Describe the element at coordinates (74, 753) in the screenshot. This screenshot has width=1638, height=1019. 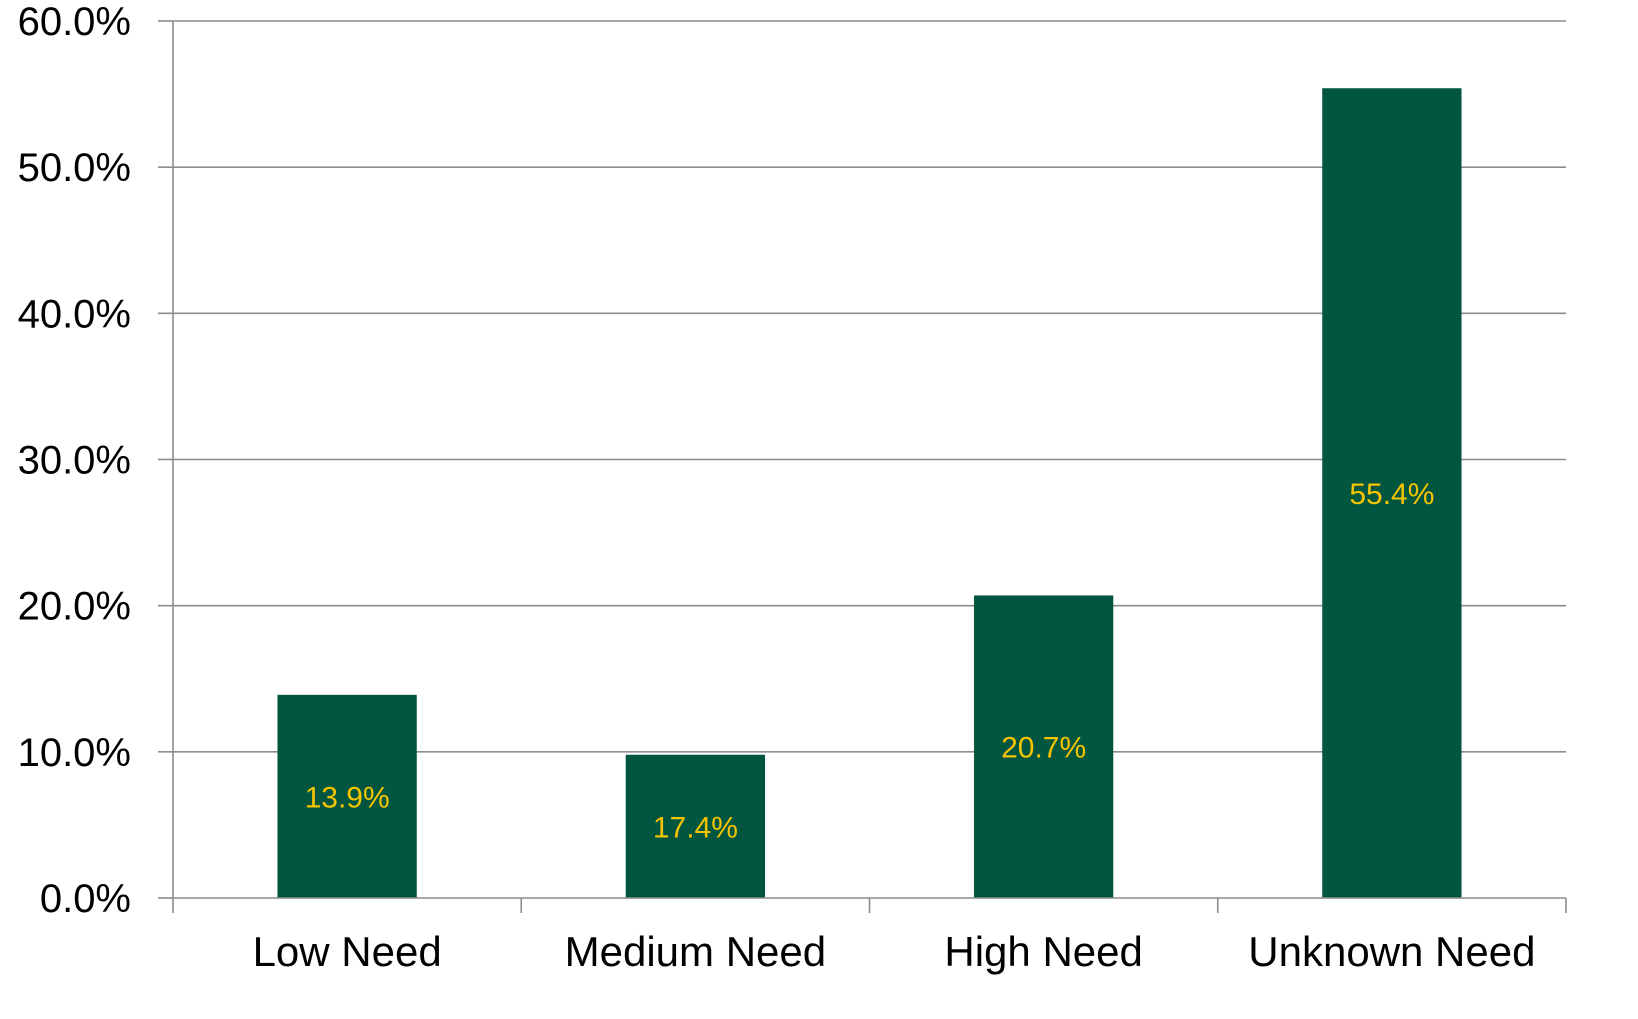
I see `y-tick-label: 10.0%` at that location.